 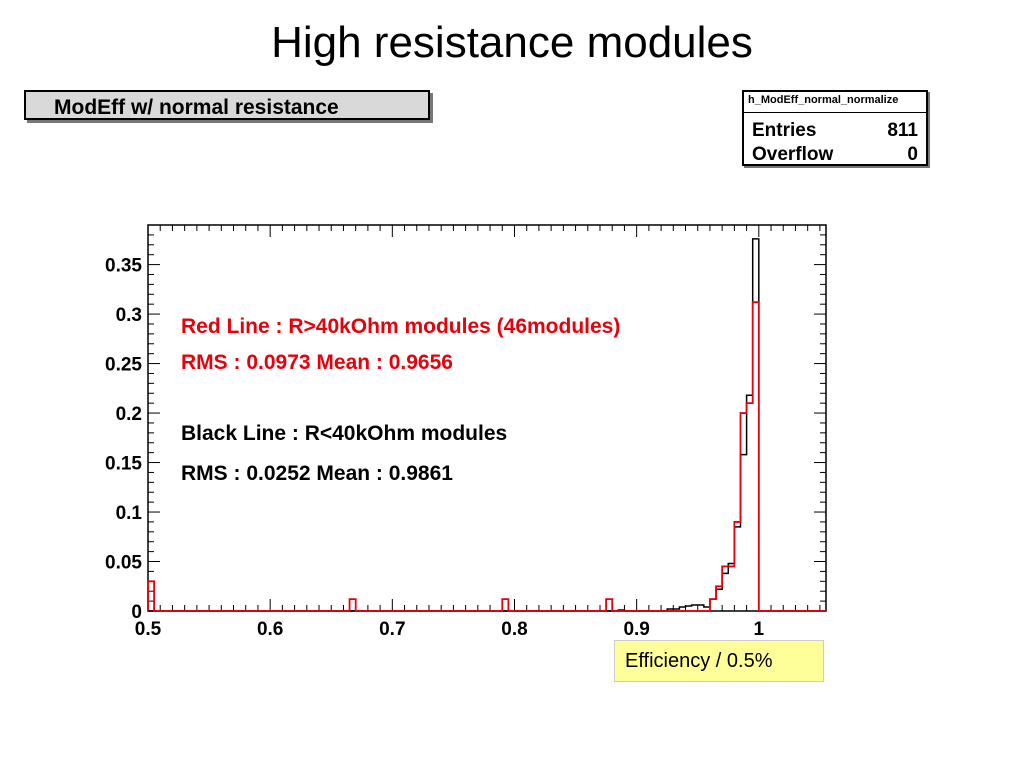 What do you see at coordinates (123, 563) in the screenshot?
I see `y-tick-label: 0.05` at bounding box center [123, 563].